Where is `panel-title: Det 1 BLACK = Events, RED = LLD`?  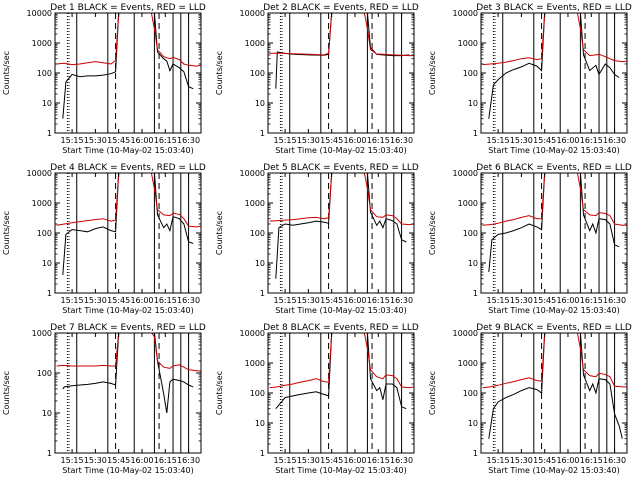 panel-title: Det 1 BLACK = Events, RED = LLD is located at coordinates (128, 8).